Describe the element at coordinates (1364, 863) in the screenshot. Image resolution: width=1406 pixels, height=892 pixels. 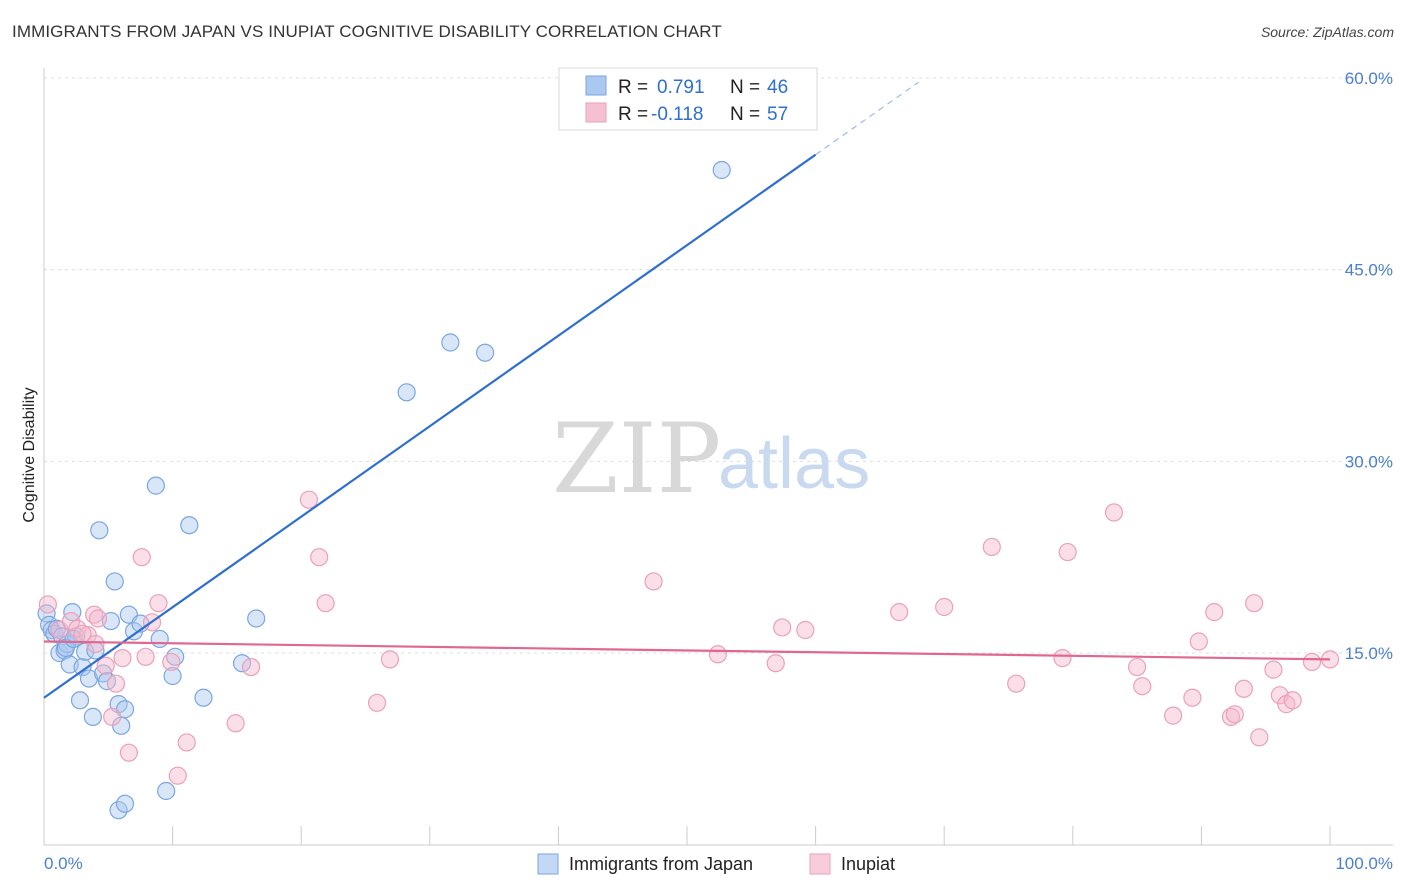
I see `x-tick-label-right: 100.0%` at that location.